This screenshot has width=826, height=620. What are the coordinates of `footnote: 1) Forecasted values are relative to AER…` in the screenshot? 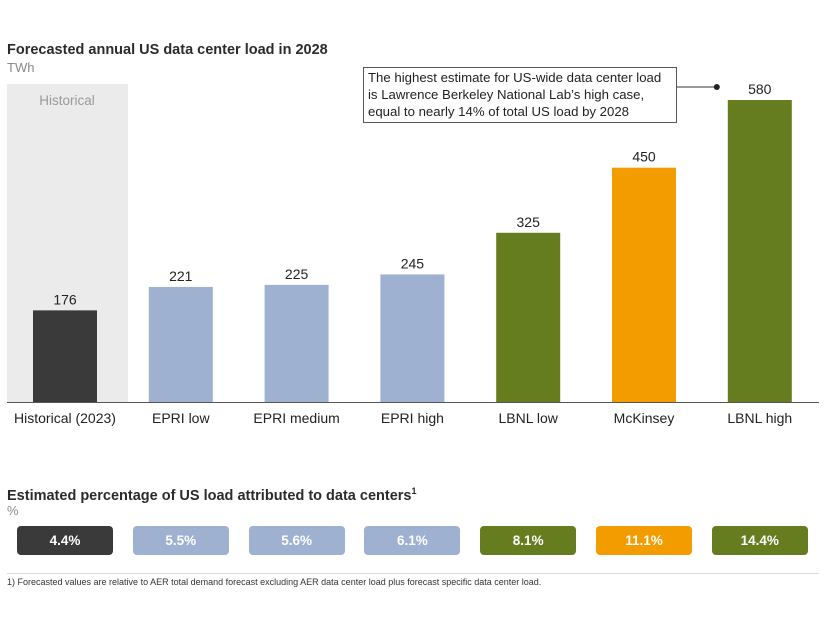 It's located at (274, 582).